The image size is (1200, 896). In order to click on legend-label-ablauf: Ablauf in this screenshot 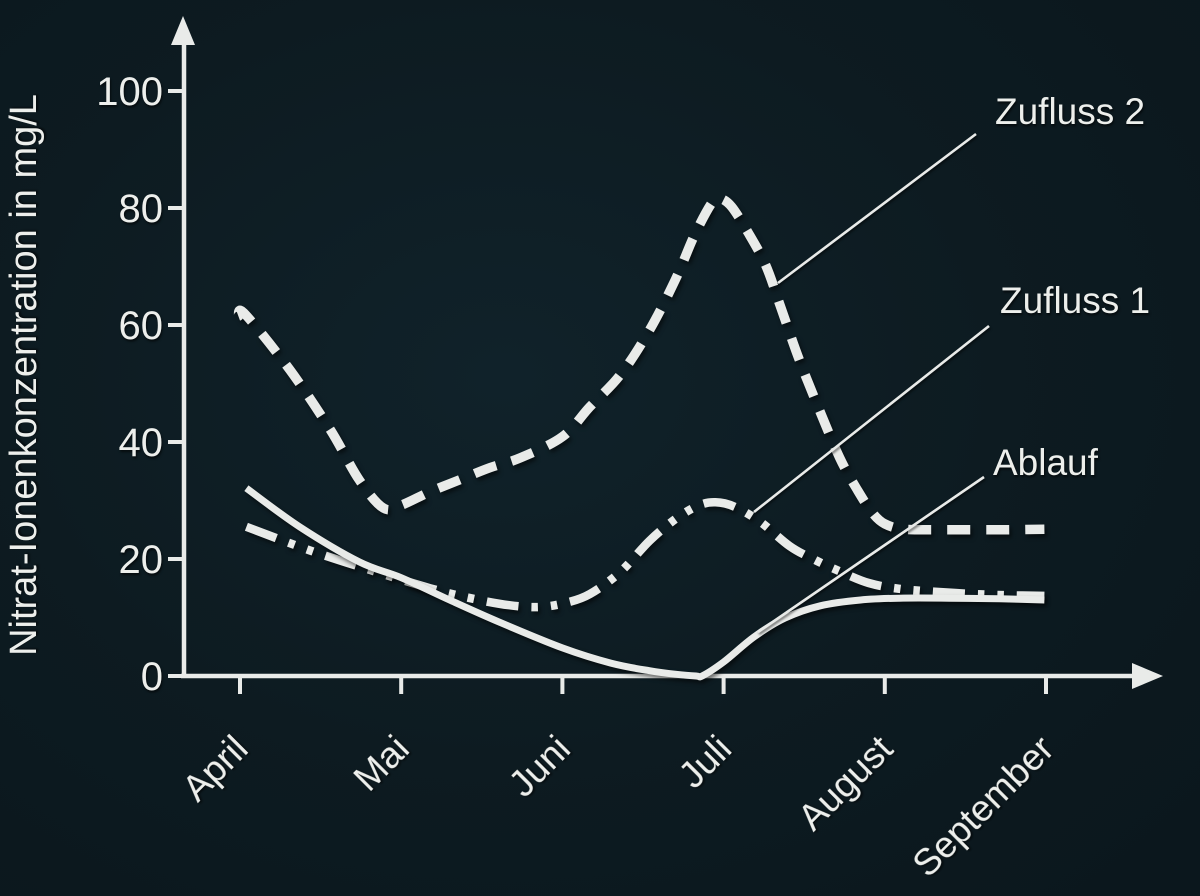, I will do `click(1046, 462)`.